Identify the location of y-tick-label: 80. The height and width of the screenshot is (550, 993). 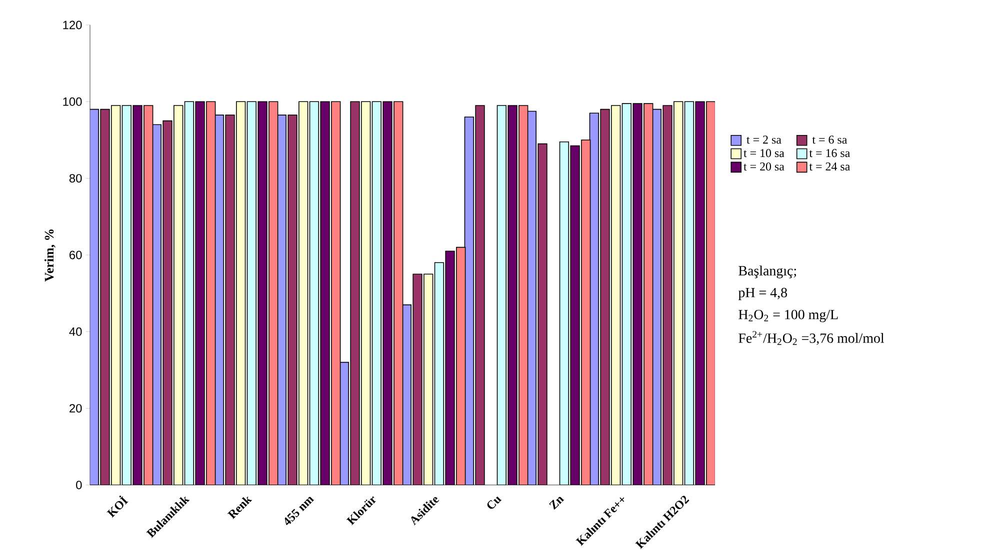
(75, 178).